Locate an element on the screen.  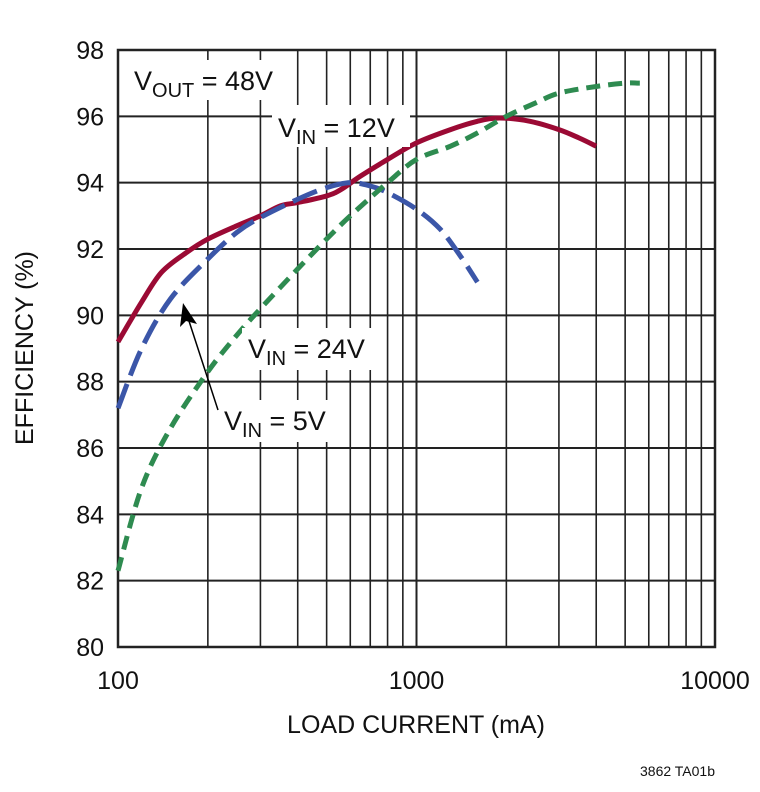
svg-text: VIN = 12V is located at coordinates (336, 131).